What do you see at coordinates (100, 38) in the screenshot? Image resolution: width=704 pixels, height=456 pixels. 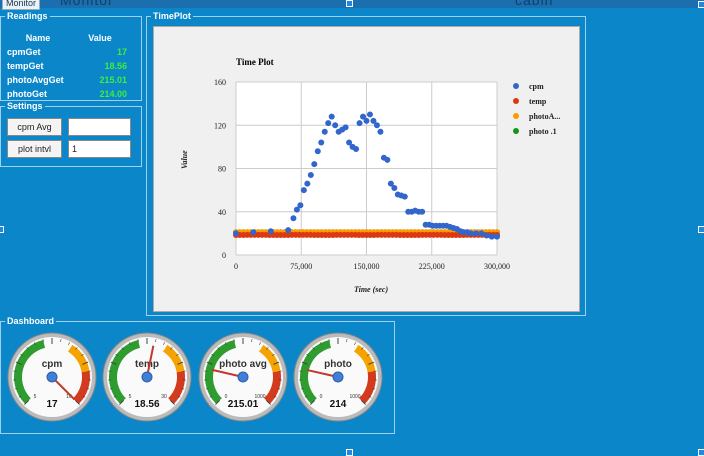 I see `readings-col-value: Value` at bounding box center [100, 38].